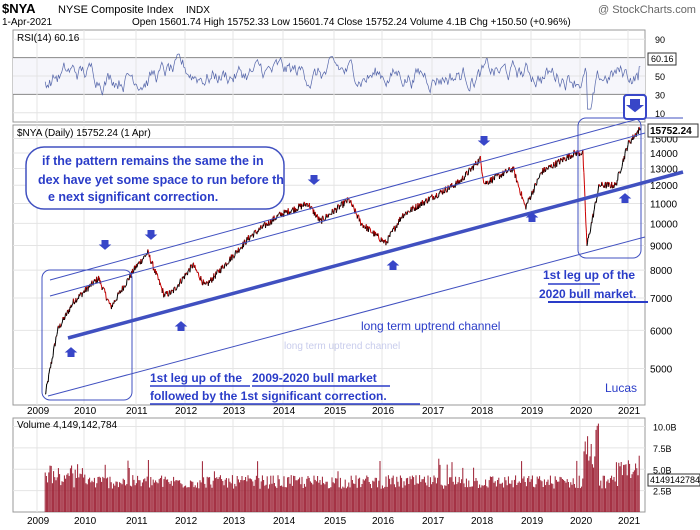  I want to click on down-arrow-icon, so click(484, 141).